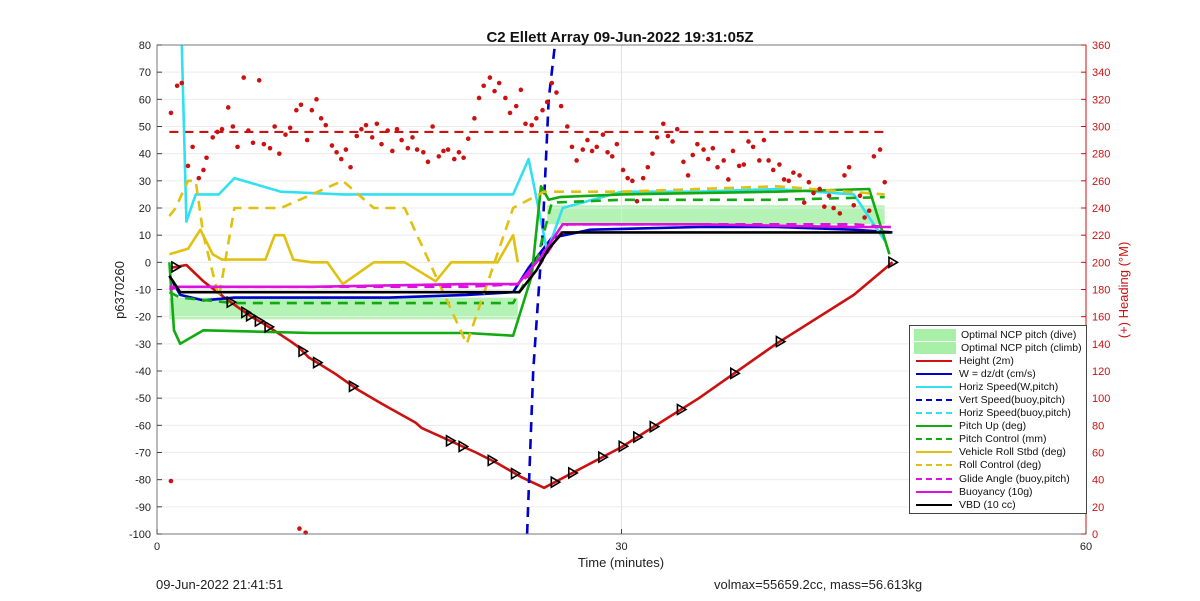 Image resolution: width=1200 pixels, height=601 pixels. I want to click on y-tick-label: -20, so click(143, 318).